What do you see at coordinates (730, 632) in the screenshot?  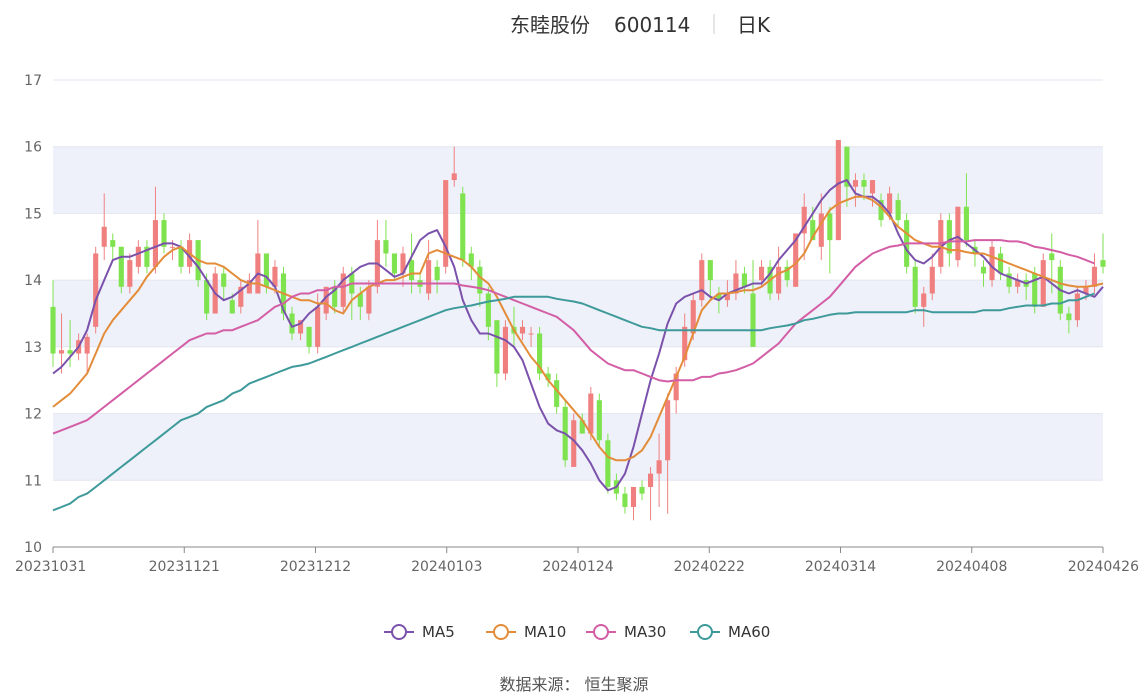 I see `legend-item-ma60: MA60` at bounding box center [730, 632].